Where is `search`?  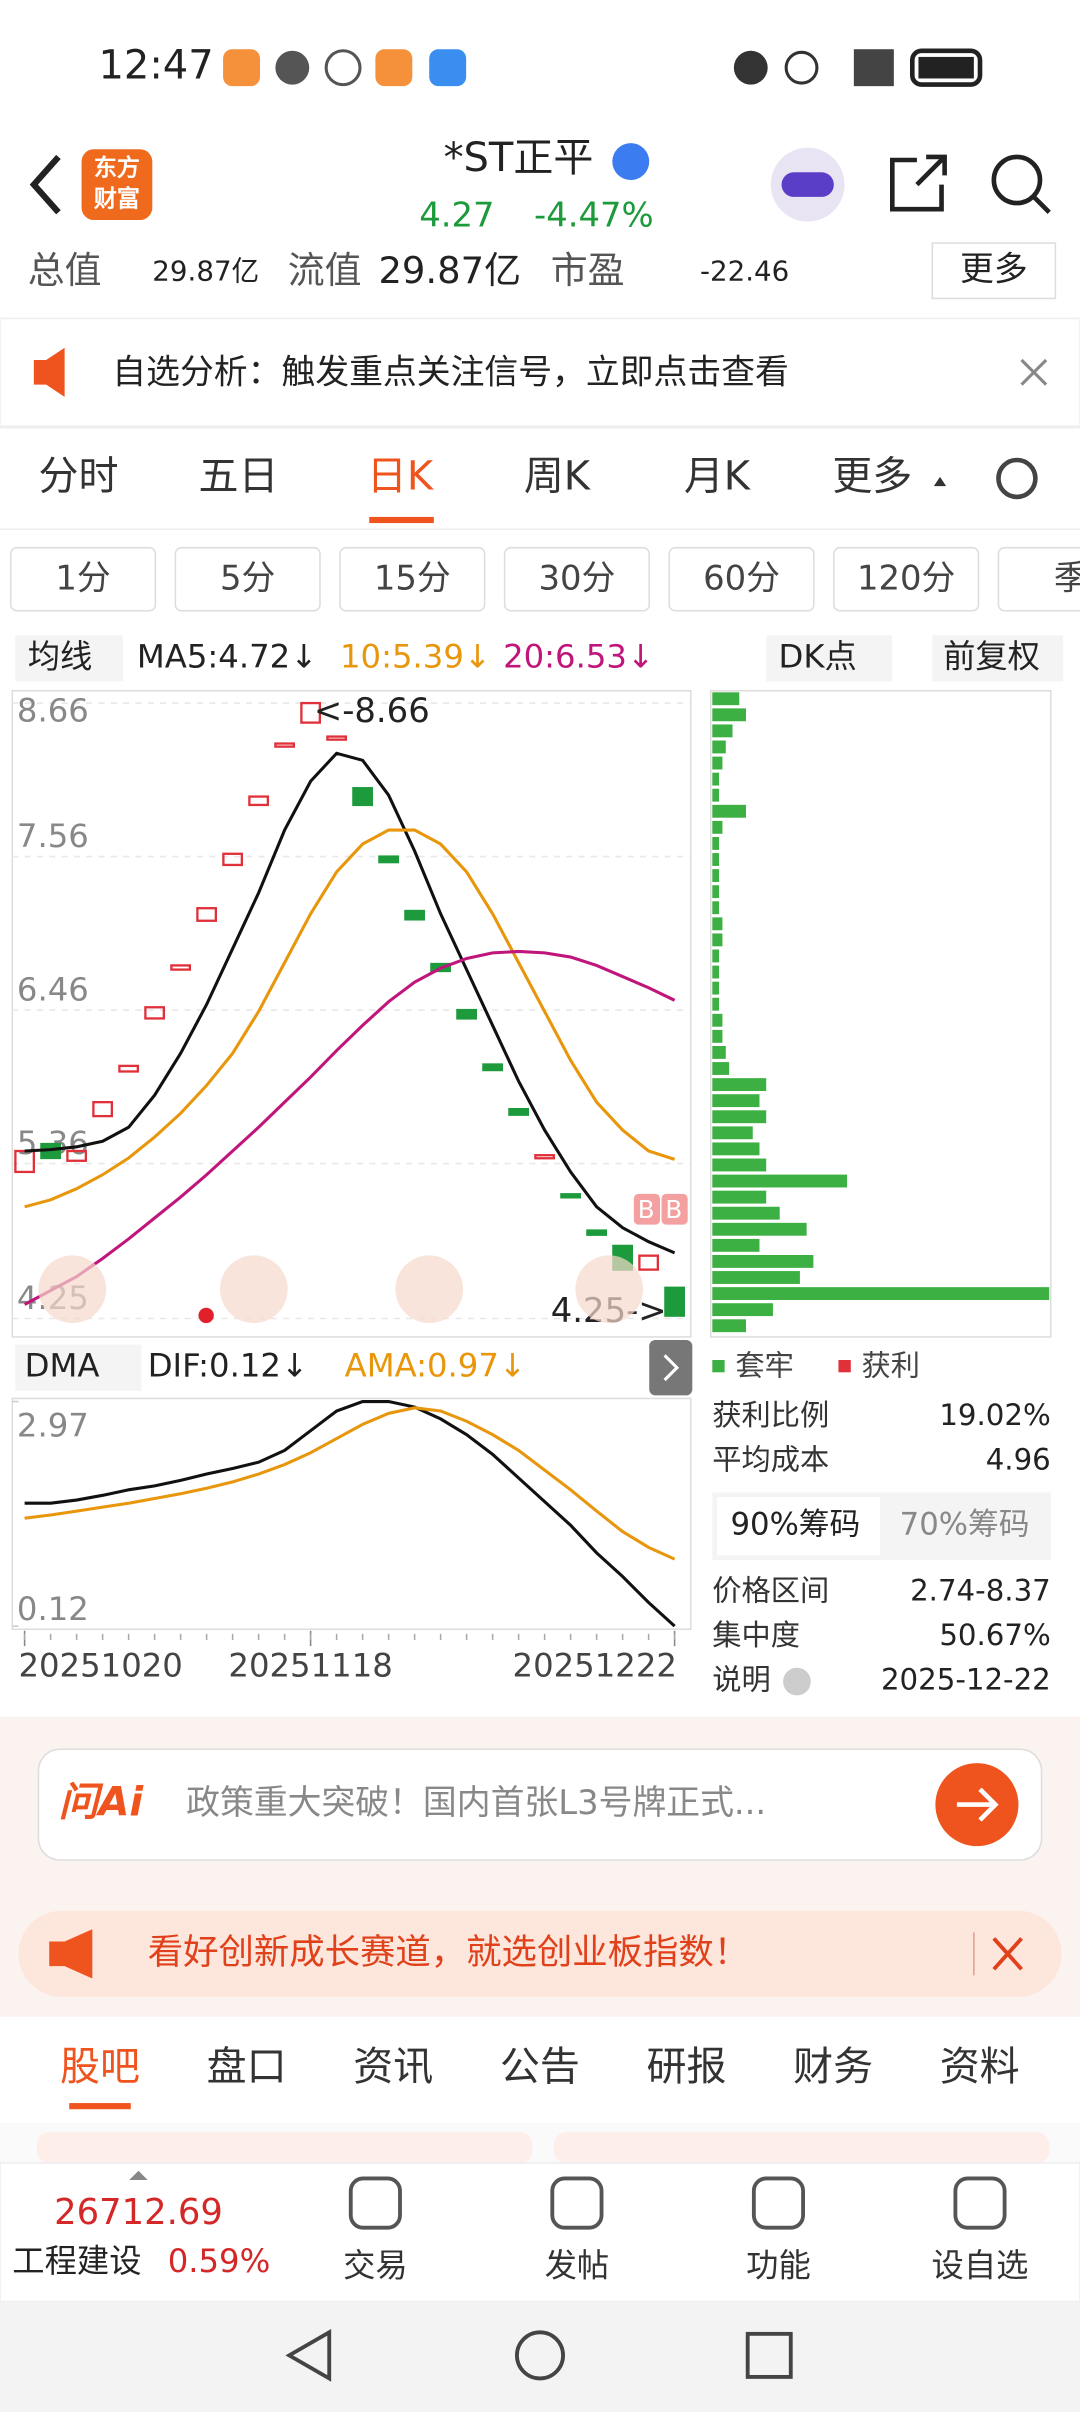
search is located at coordinates (1017, 180).